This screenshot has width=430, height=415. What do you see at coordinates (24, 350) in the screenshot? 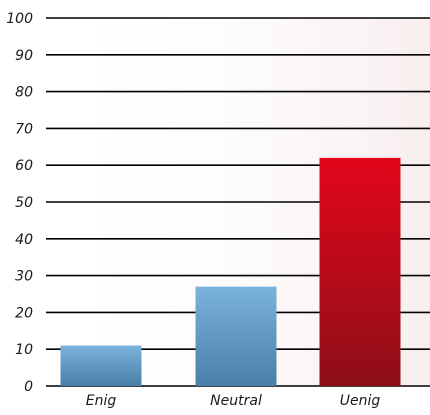
I see `y-tick-label: 10` at bounding box center [24, 350].